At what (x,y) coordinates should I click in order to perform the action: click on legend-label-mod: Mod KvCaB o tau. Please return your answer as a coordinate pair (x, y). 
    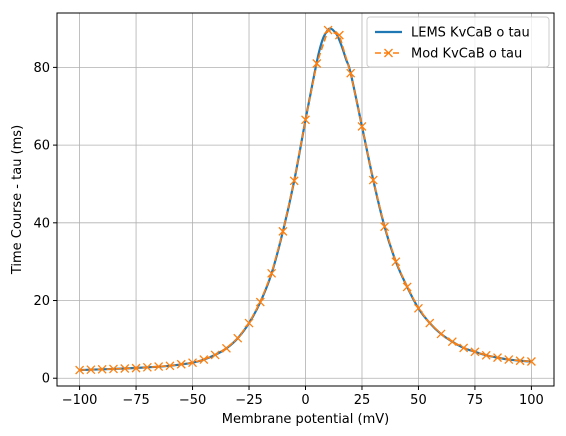
    Looking at the image, I should click on (466, 54).